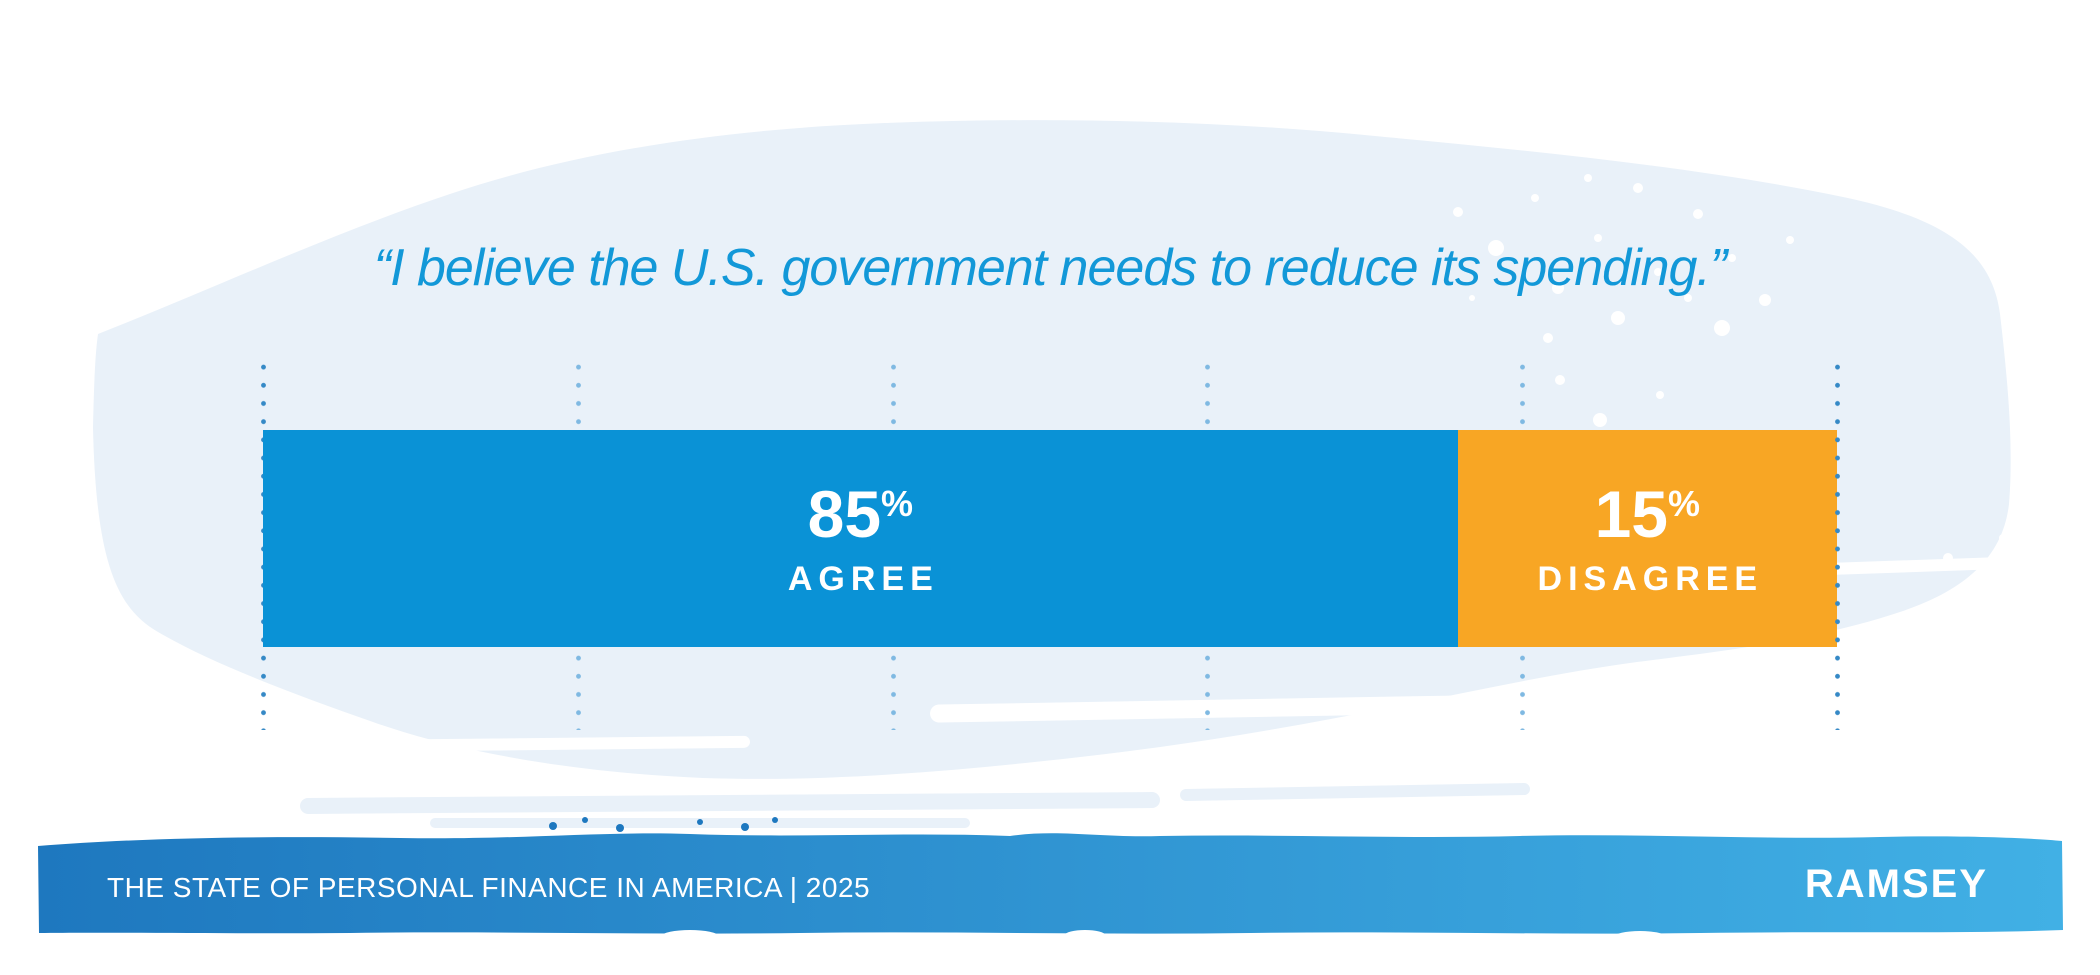  Describe the element at coordinates (663, 824) in the screenshot. I see `band-specks` at that location.